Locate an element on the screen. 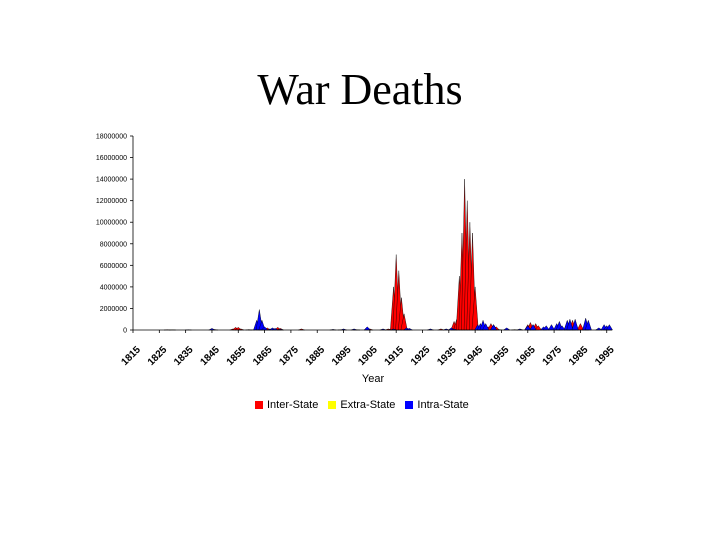 The height and width of the screenshot is (540, 720). legend-label-intra-state: Intra-State is located at coordinates (443, 405).